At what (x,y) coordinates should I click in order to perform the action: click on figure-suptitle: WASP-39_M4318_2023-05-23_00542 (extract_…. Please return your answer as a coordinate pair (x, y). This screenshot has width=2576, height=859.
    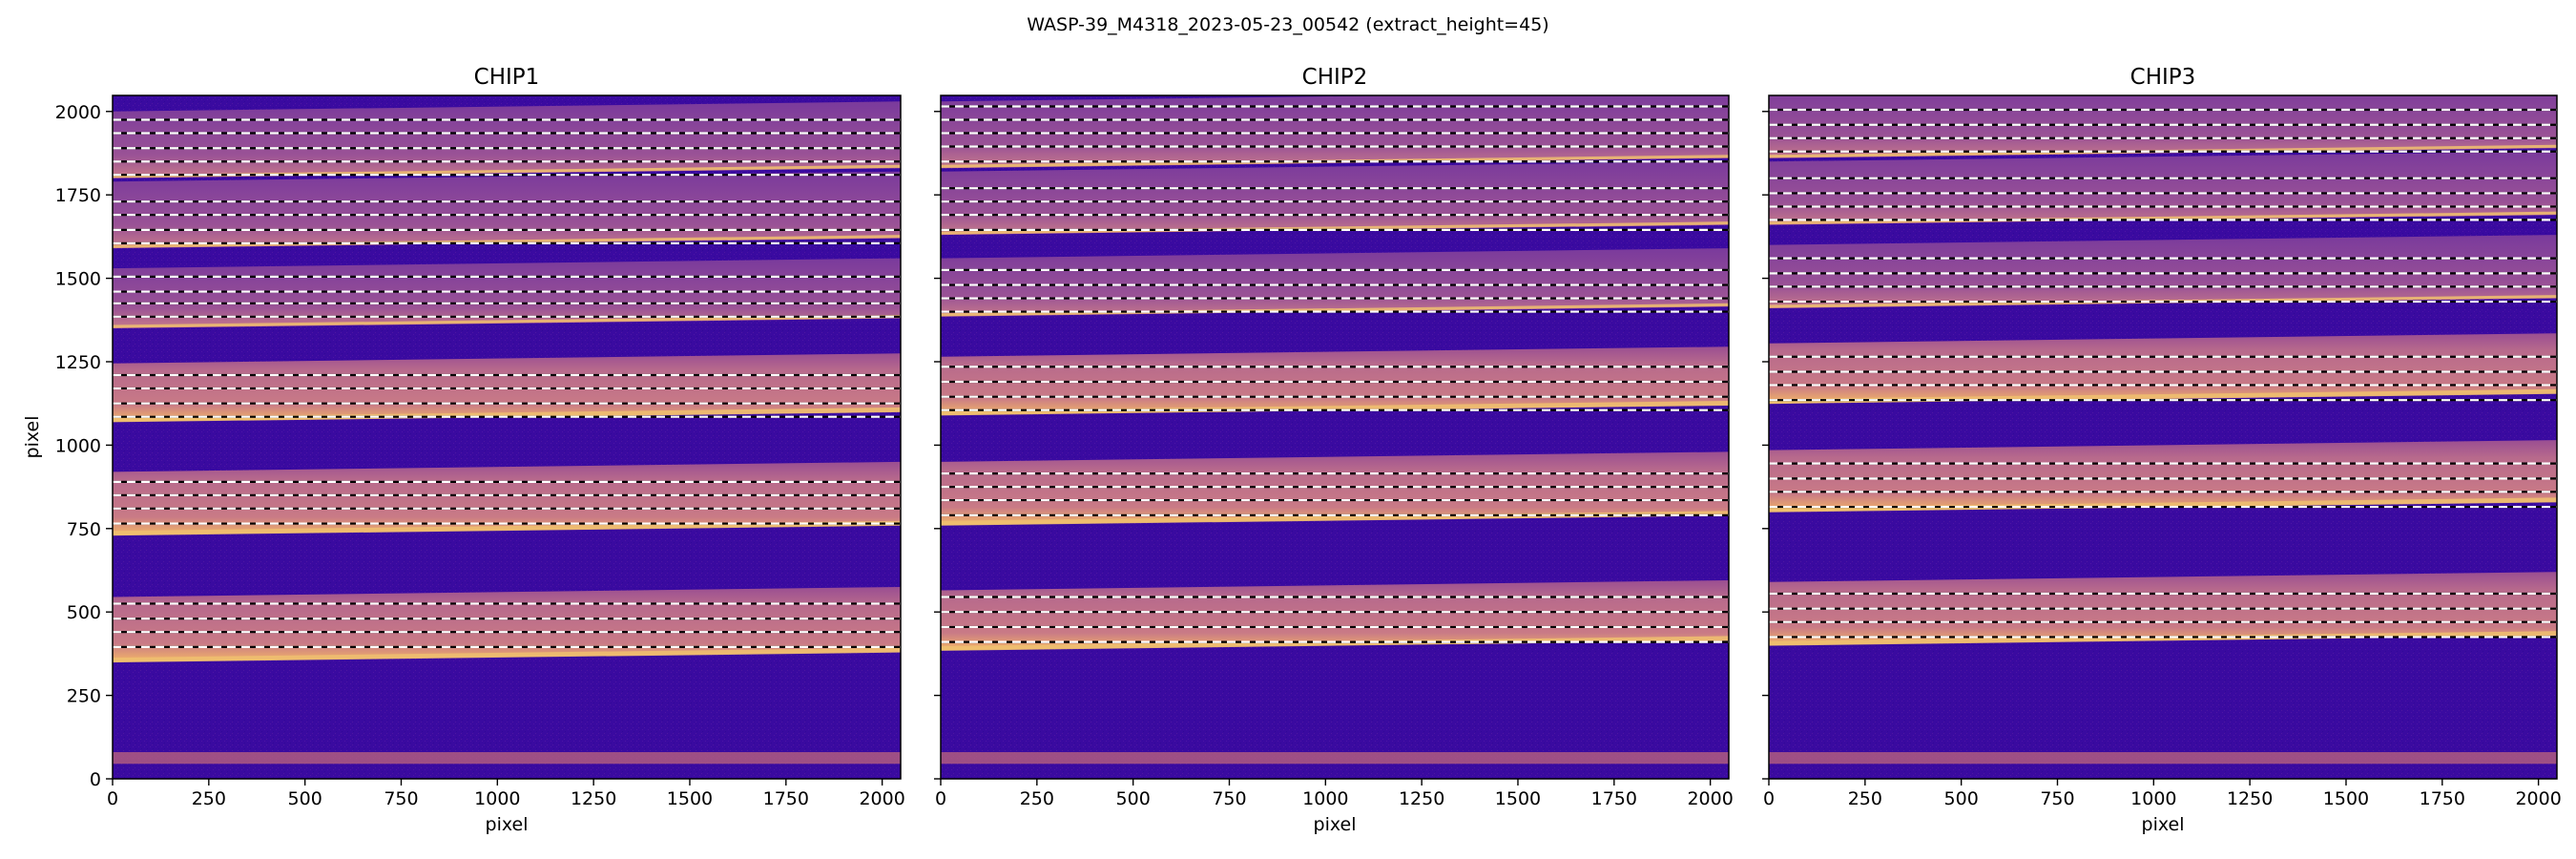
    Looking at the image, I should click on (1287, 24).